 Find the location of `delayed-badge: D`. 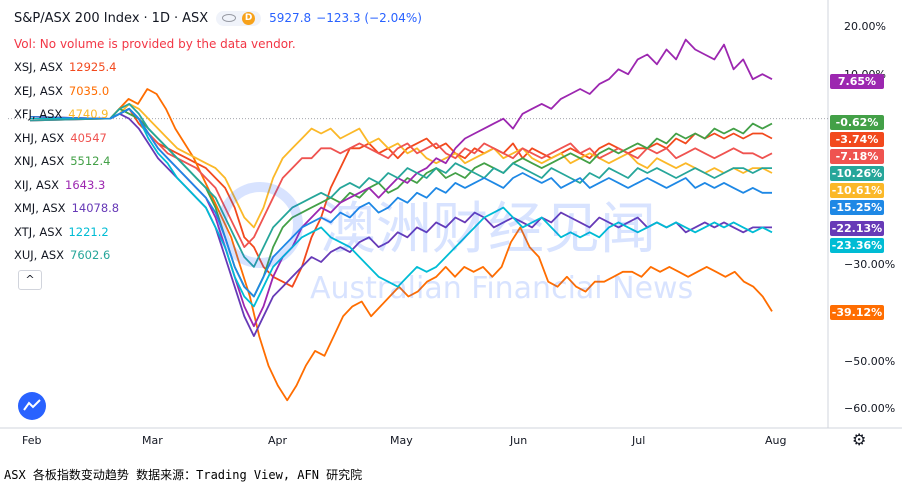

delayed-badge: D is located at coordinates (249, 18).